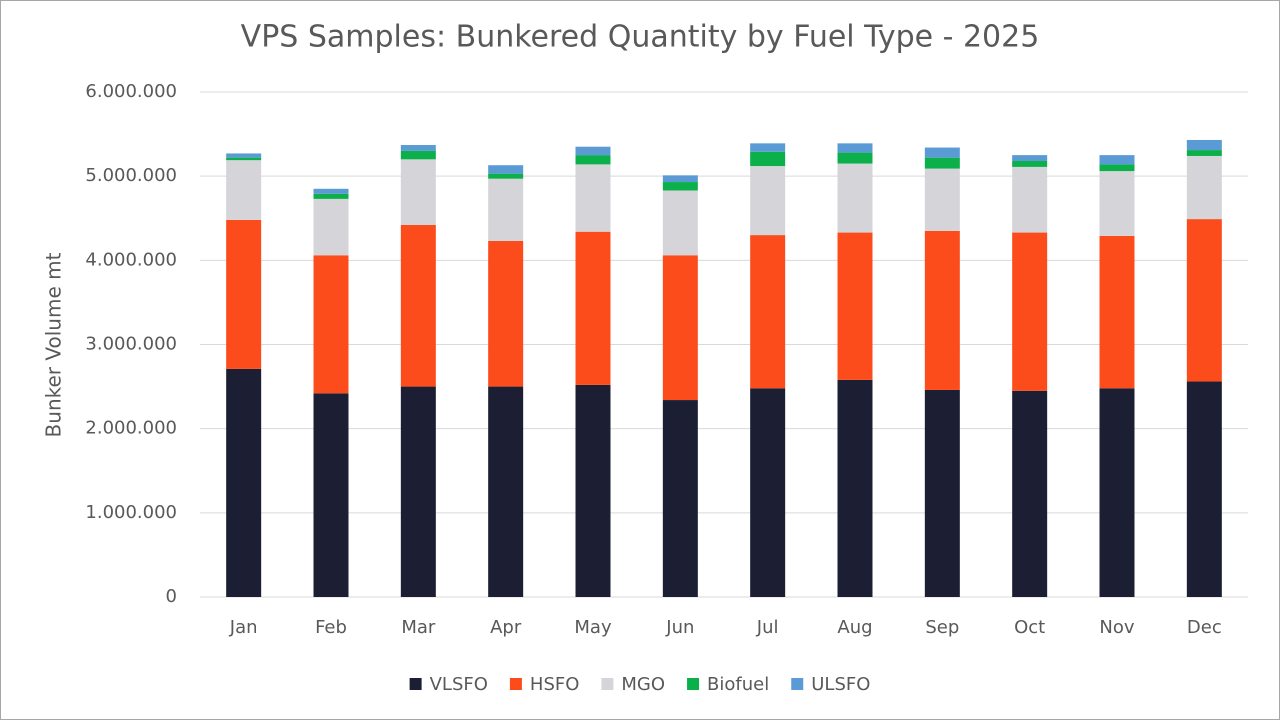  I want to click on x-tick-label: Apr, so click(506, 627).